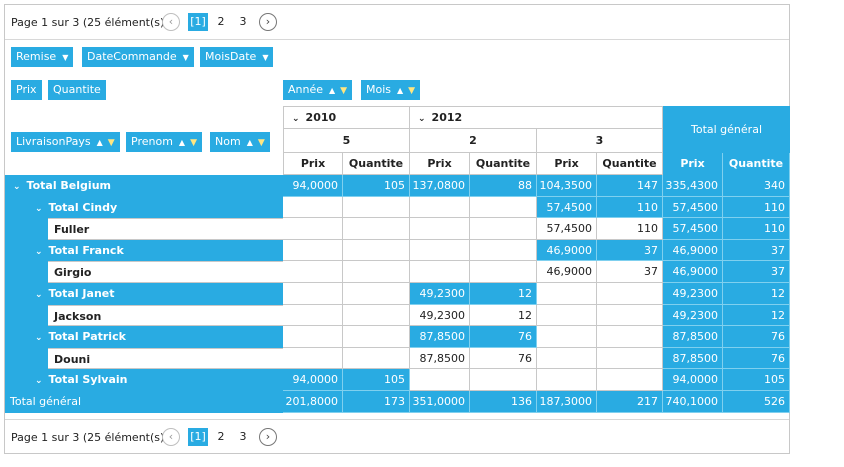 The image size is (844, 467). What do you see at coordinates (756, 315) in the screenshot?
I see `data-cell: 12` at bounding box center [756, 315].